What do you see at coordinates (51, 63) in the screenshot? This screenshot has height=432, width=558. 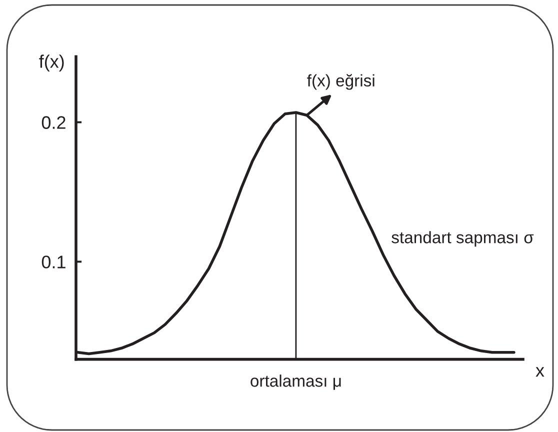 I see `y-axis-title: f(x)` at bounding box center [51, 63].